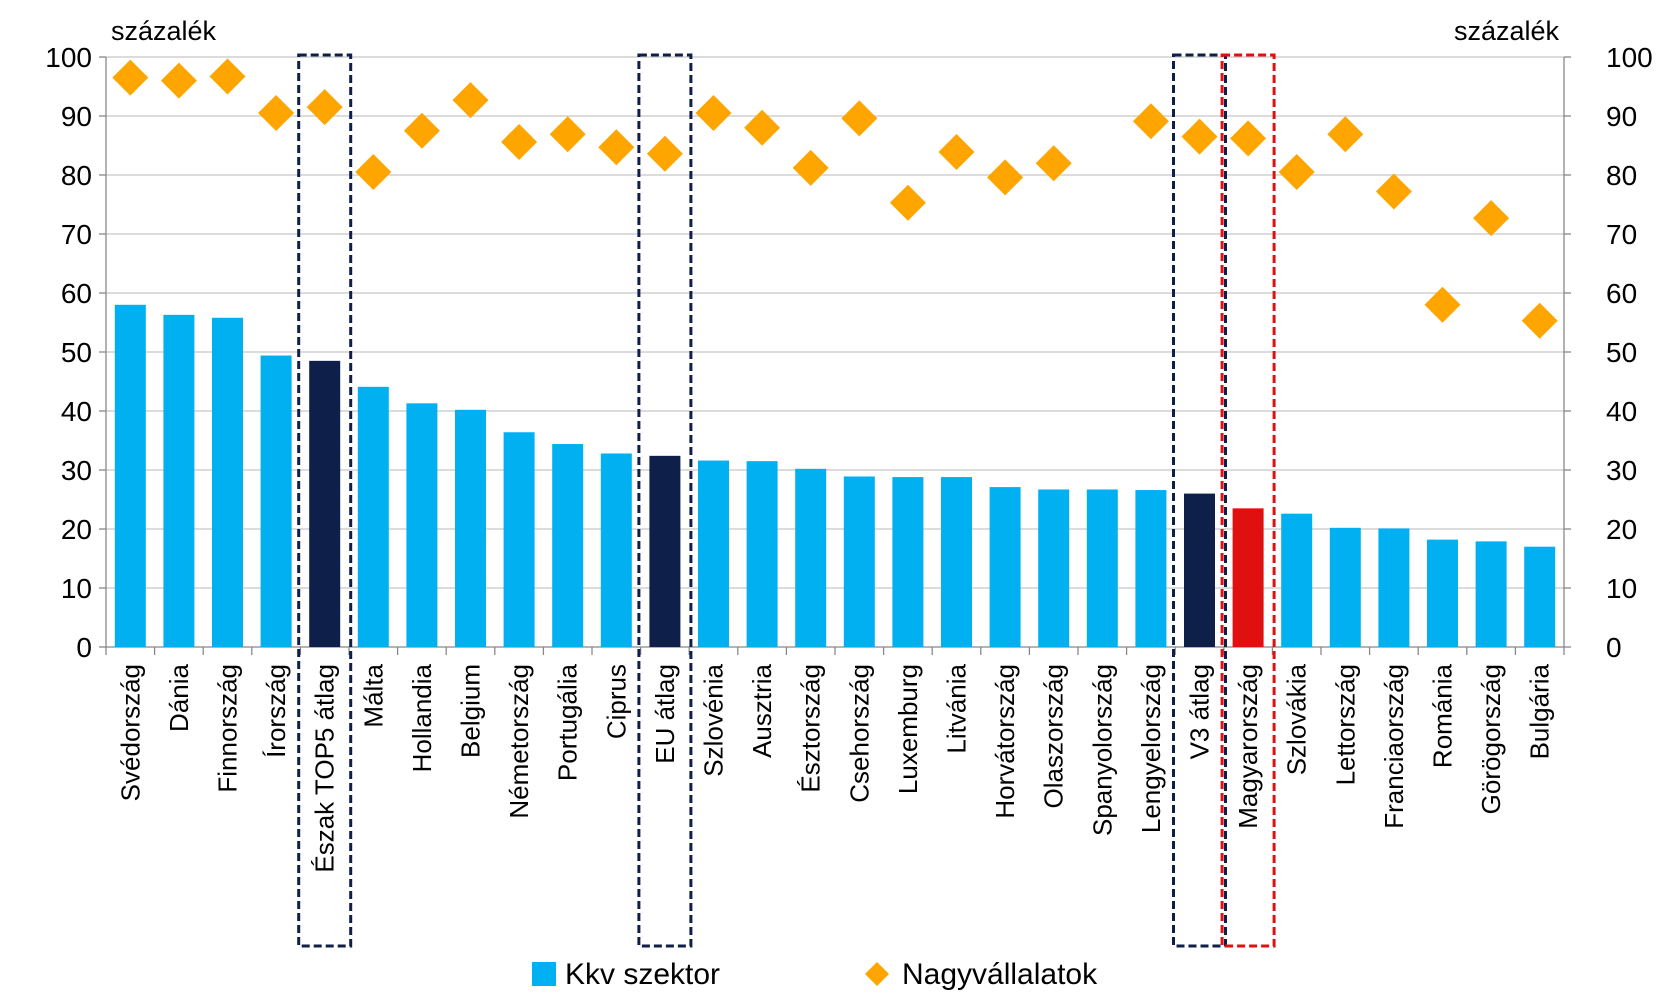  Describe the element at coordinates (76, 175) in the screenshot. I see `y-tick-label-left: 80` at that location.